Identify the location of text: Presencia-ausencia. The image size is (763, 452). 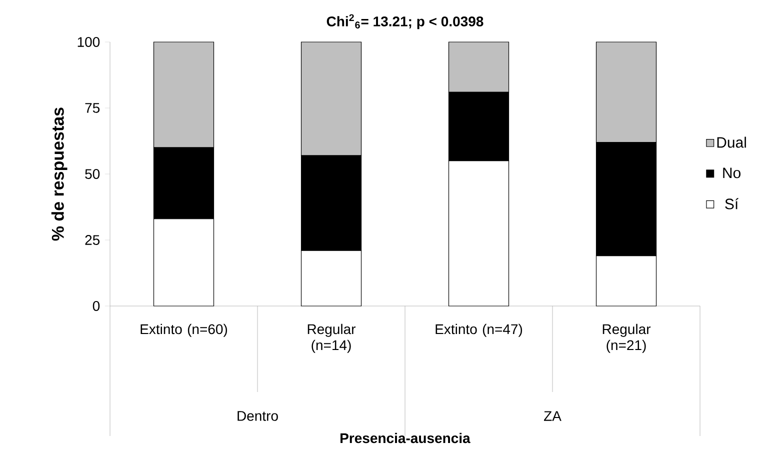
(405, 438).